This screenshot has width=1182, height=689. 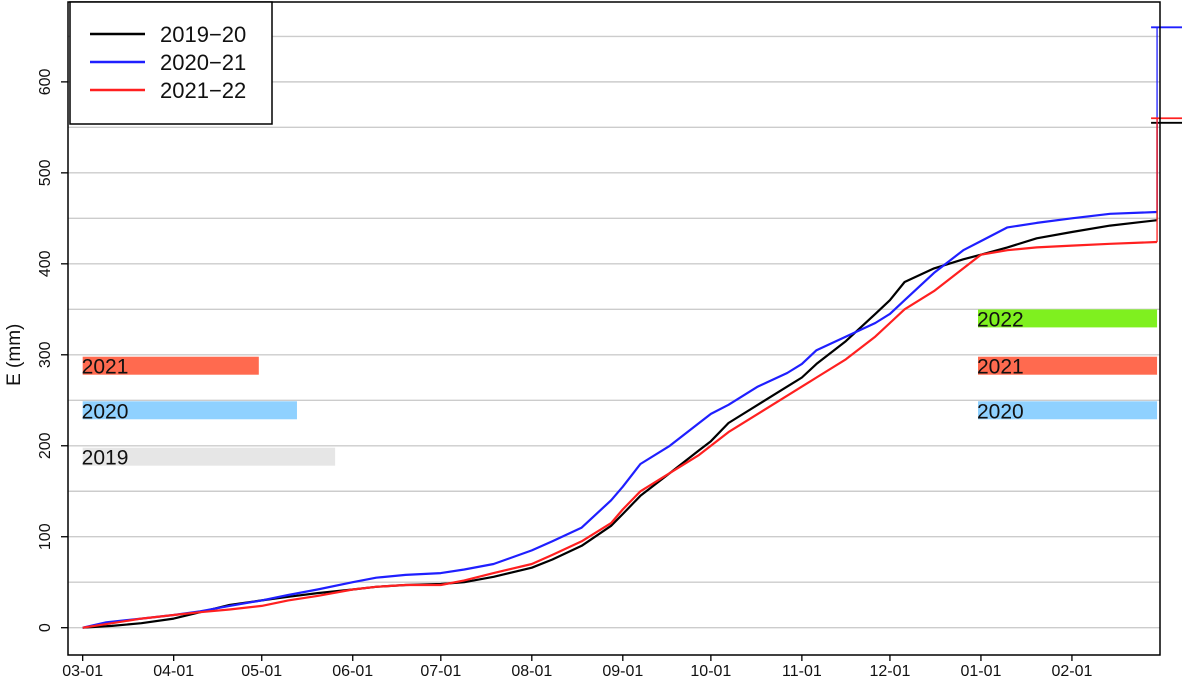 I want to click on y-tick-label: 400, so click(x=45, y=263).